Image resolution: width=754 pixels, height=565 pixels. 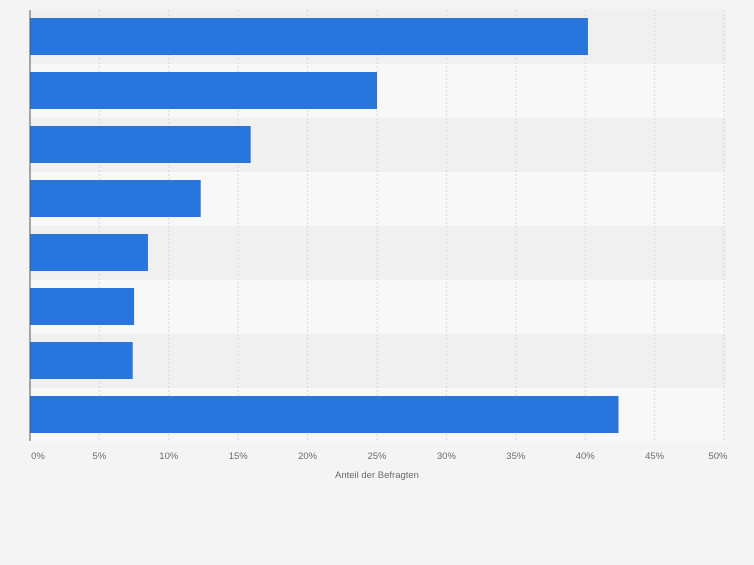 What do you see at coordinates (38, 456) in the screenshot?
I see `x-tick-label: 0%` at bounding box center [38, 456].